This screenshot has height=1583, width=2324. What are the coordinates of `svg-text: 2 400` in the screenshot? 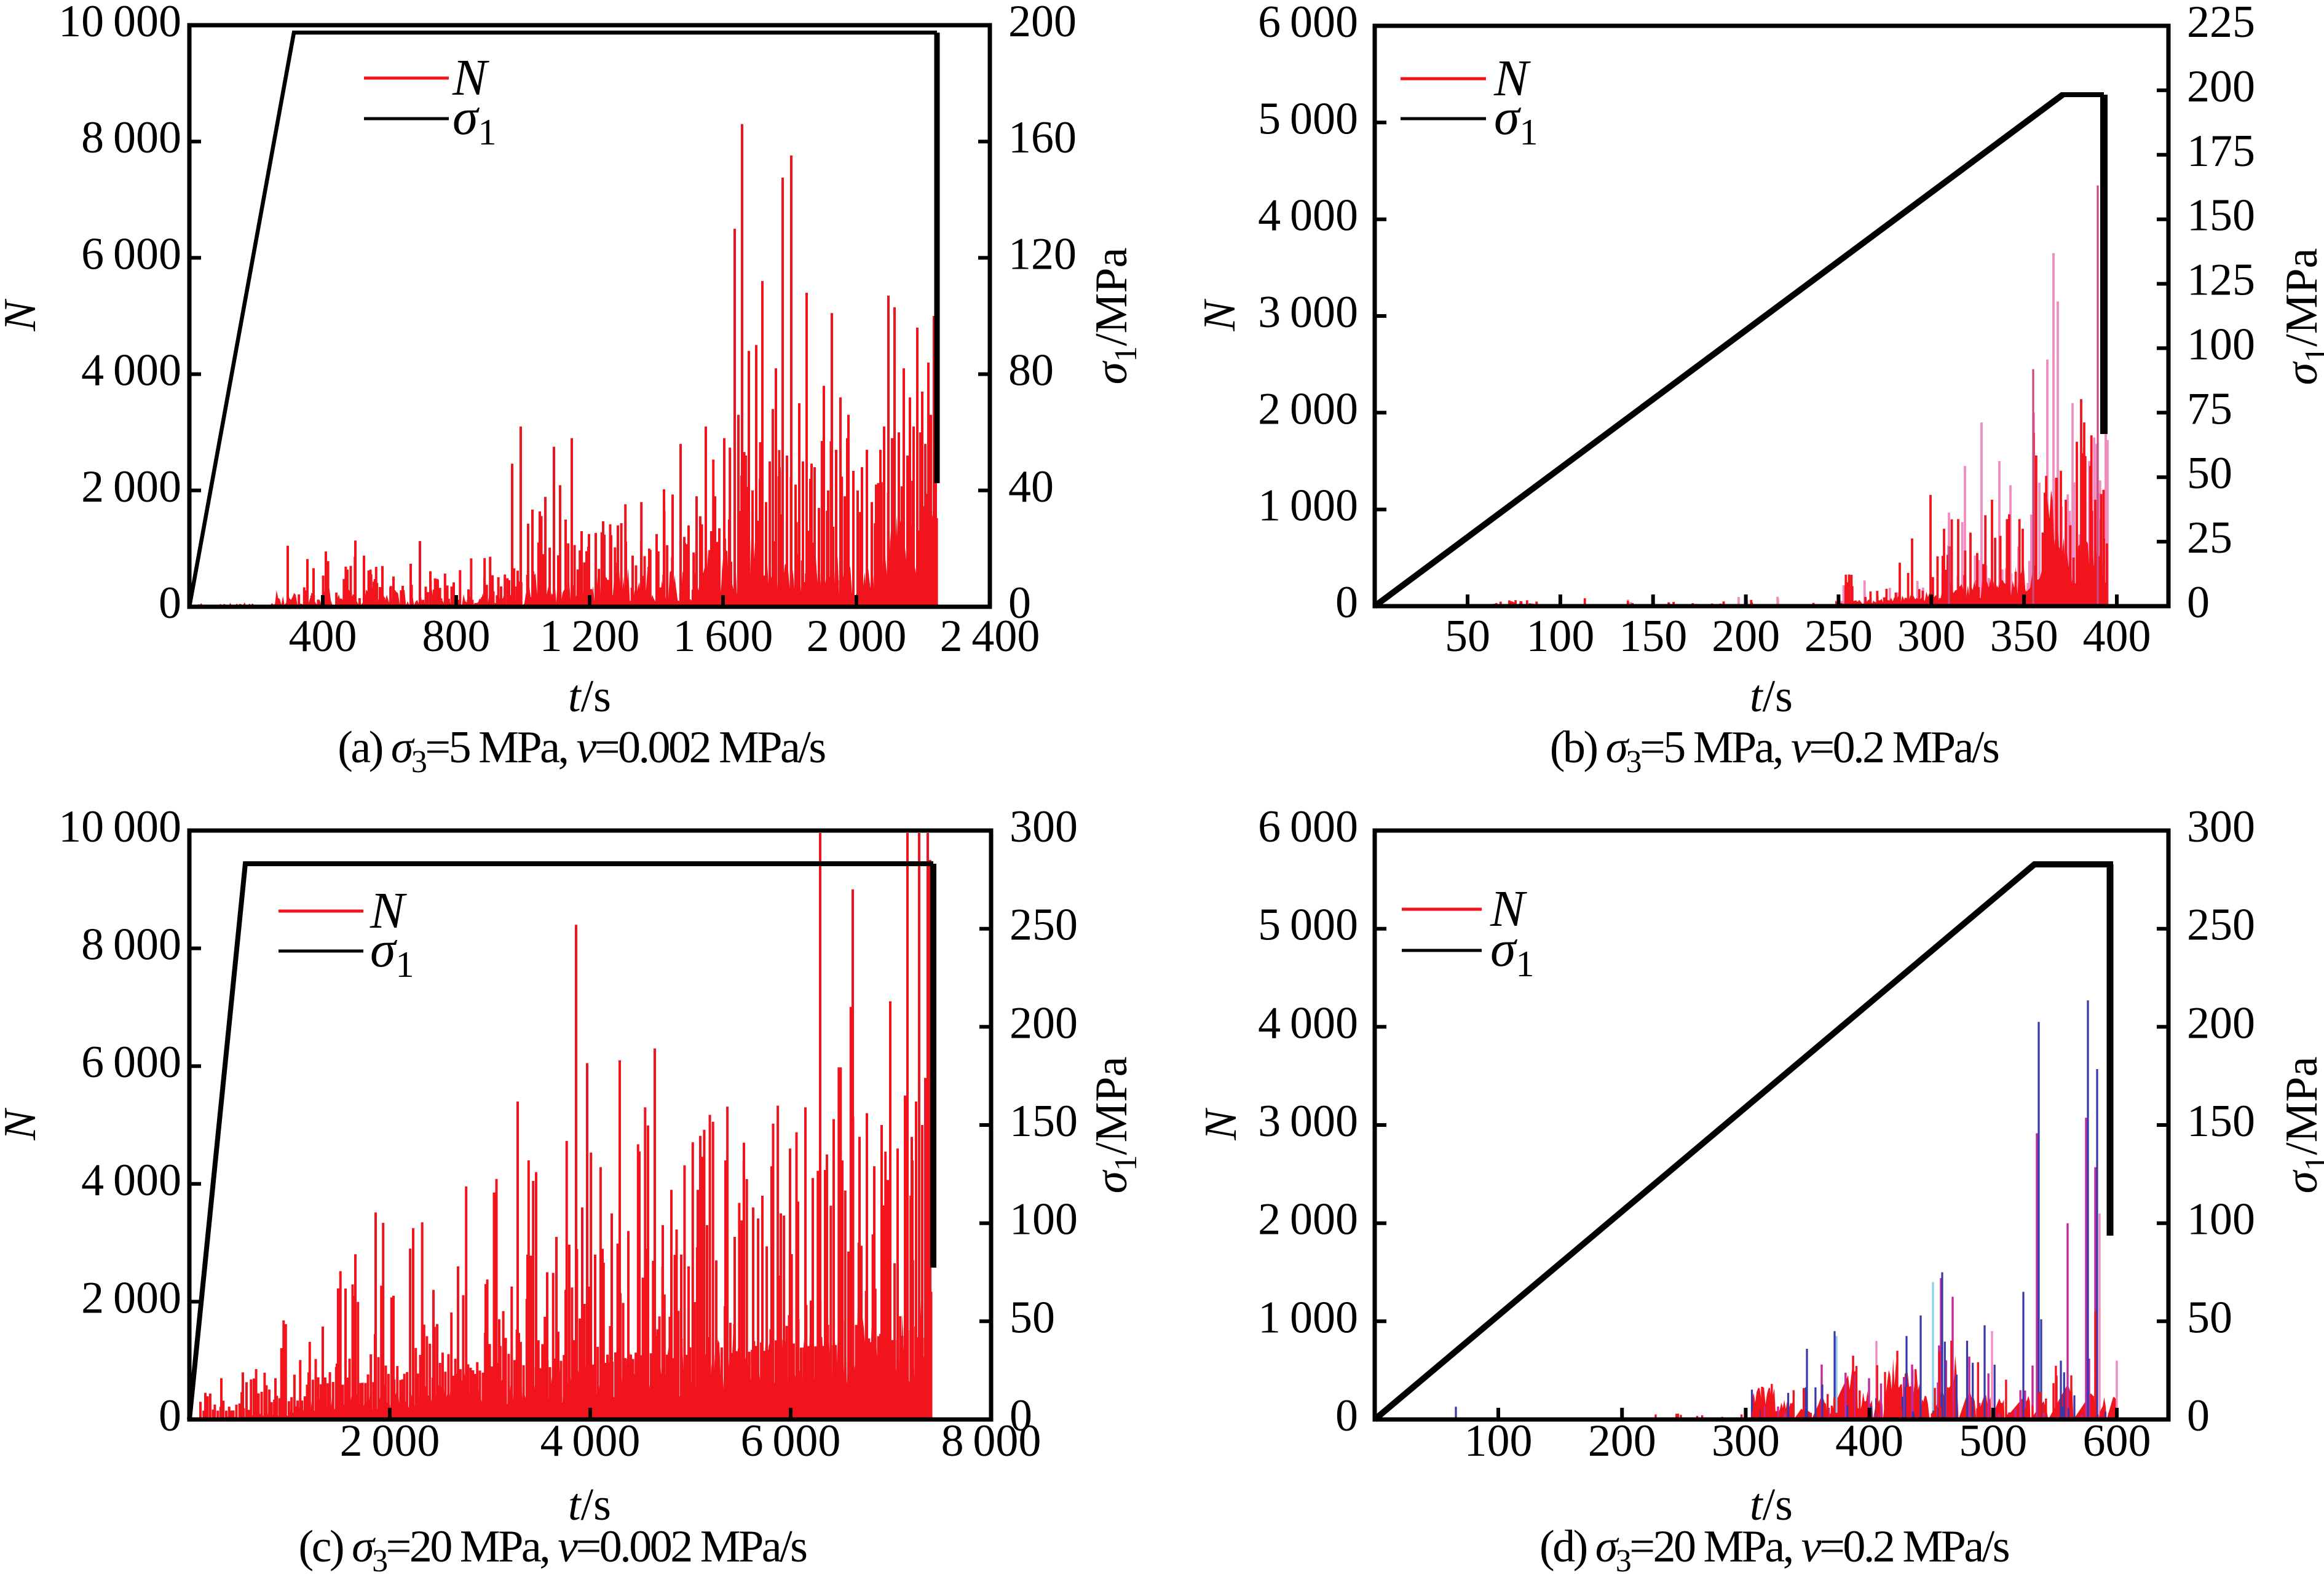 It's located at (990, 636).